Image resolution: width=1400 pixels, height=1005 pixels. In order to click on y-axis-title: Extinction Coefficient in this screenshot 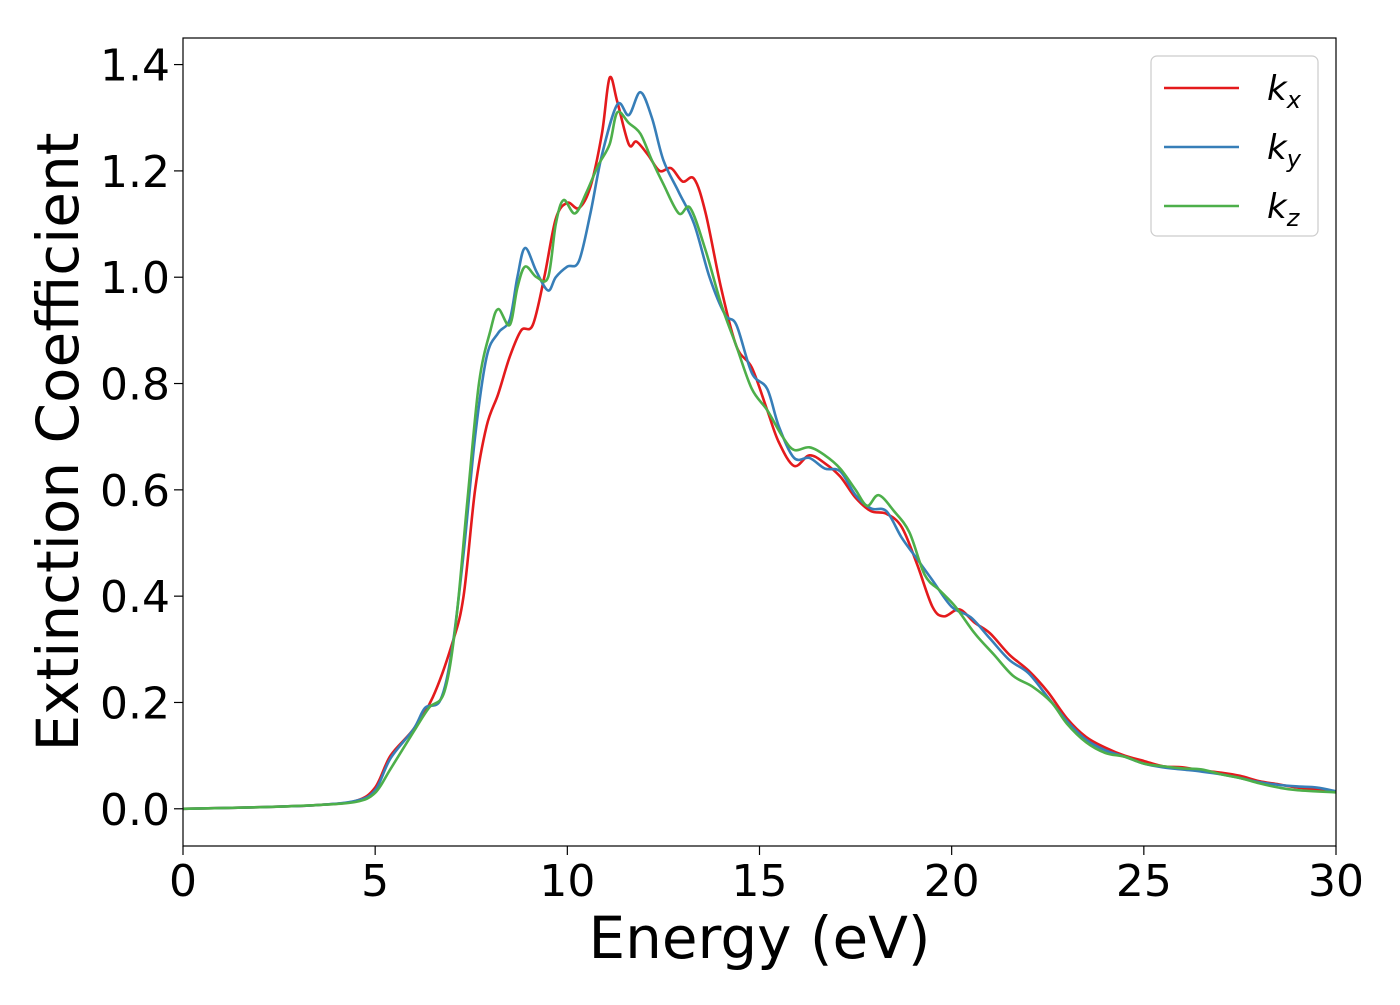, I will do `click(58, 442)`.